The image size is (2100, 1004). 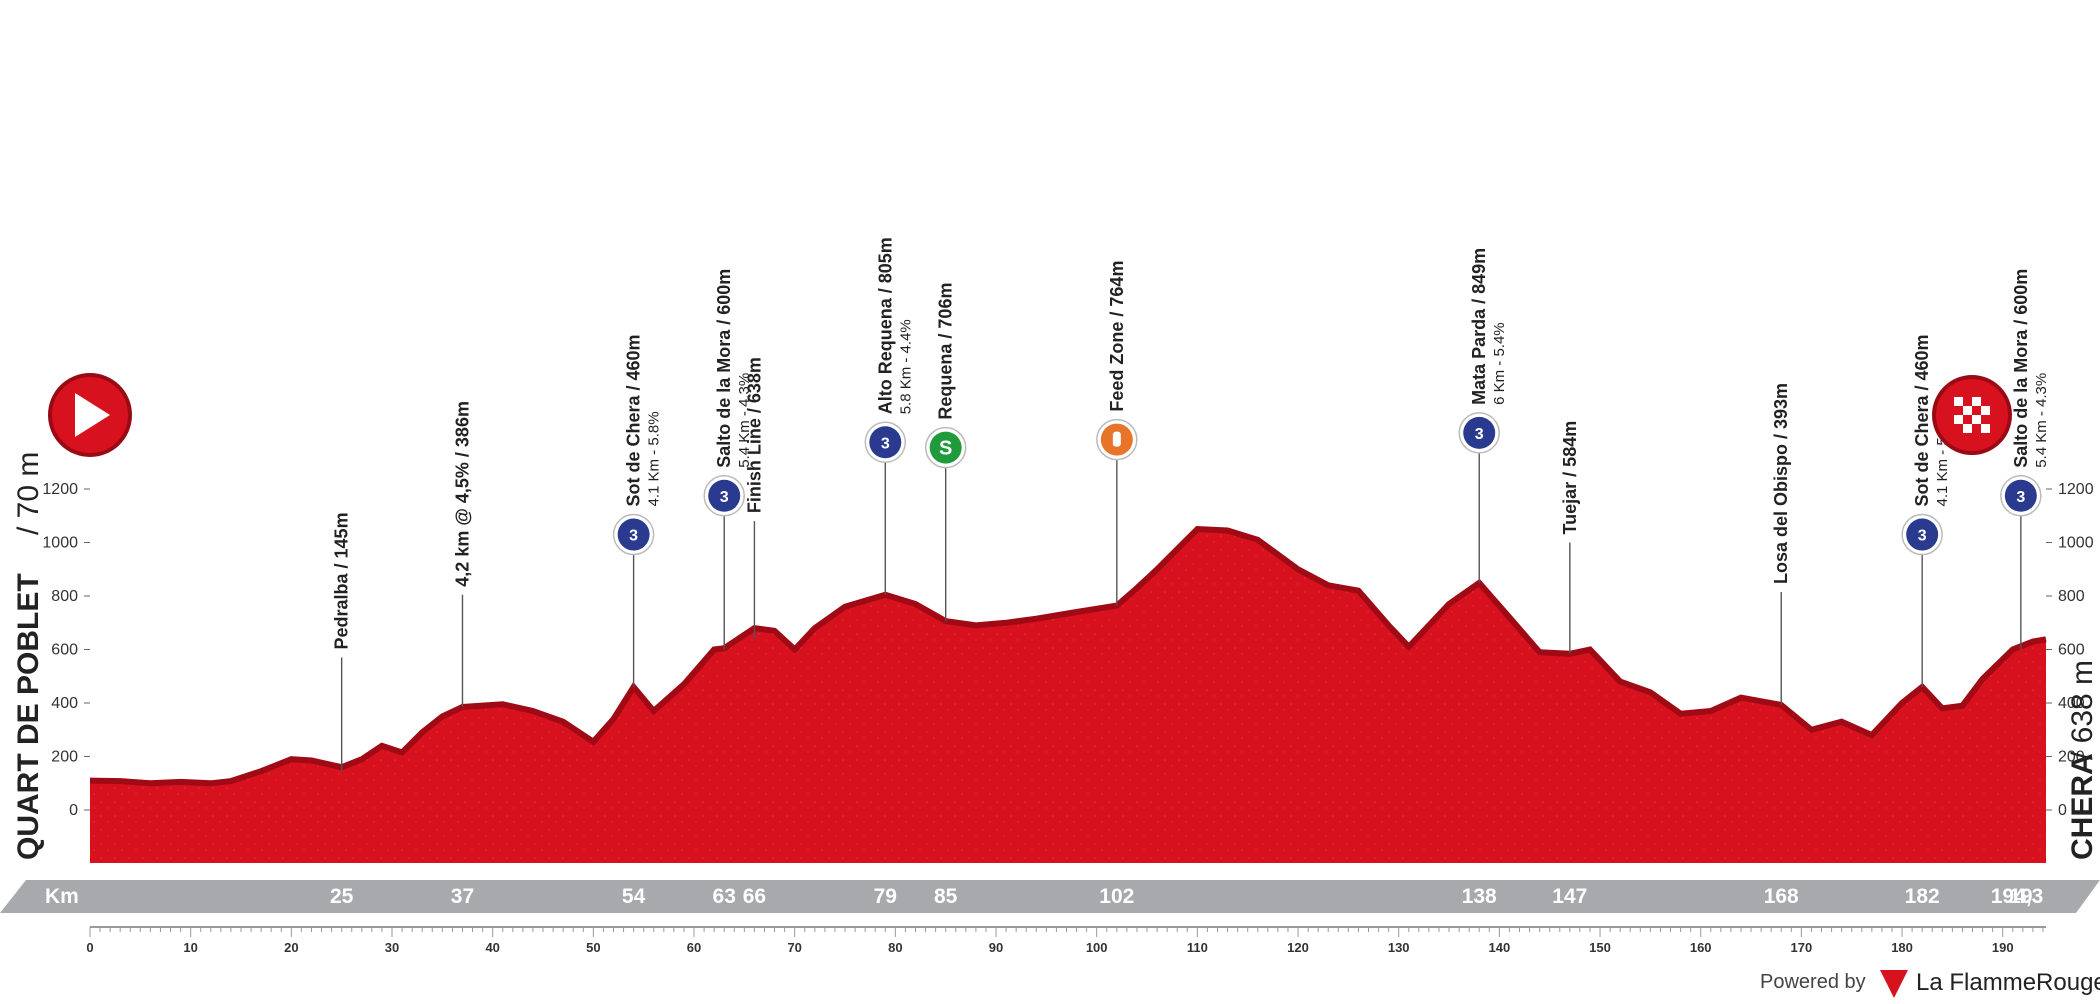 What do you see at coordinates (2021, 368) in the screenshot?
I see `point-name-label: Salto de la Mora / 600m` at bounding box center [2021, 368].